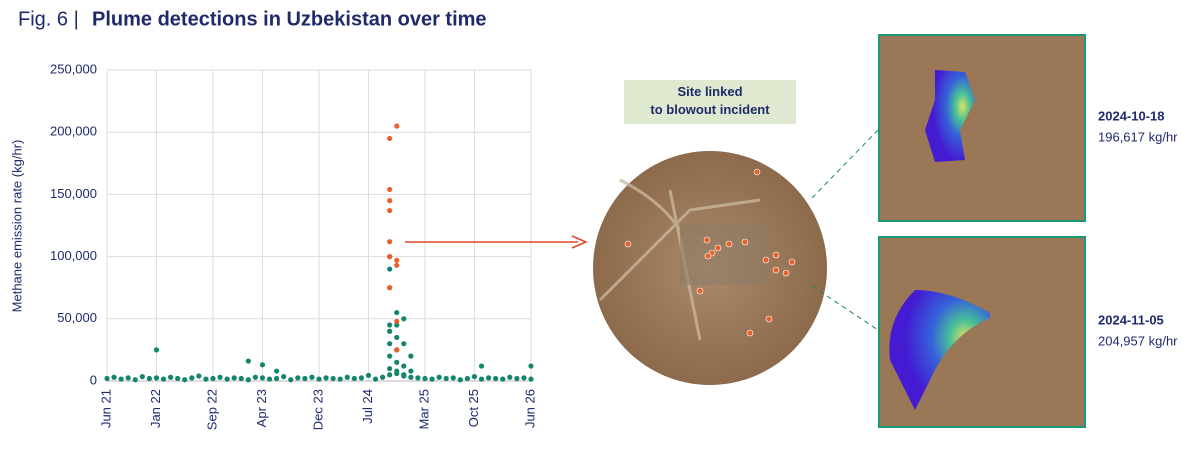 Image resolution: width=1200 pixels, height=452 pixels. Describe the element at coordinates (1138, 136) in the screenshot. I see `inset-rate: 196,617 kg/hr` at that location.